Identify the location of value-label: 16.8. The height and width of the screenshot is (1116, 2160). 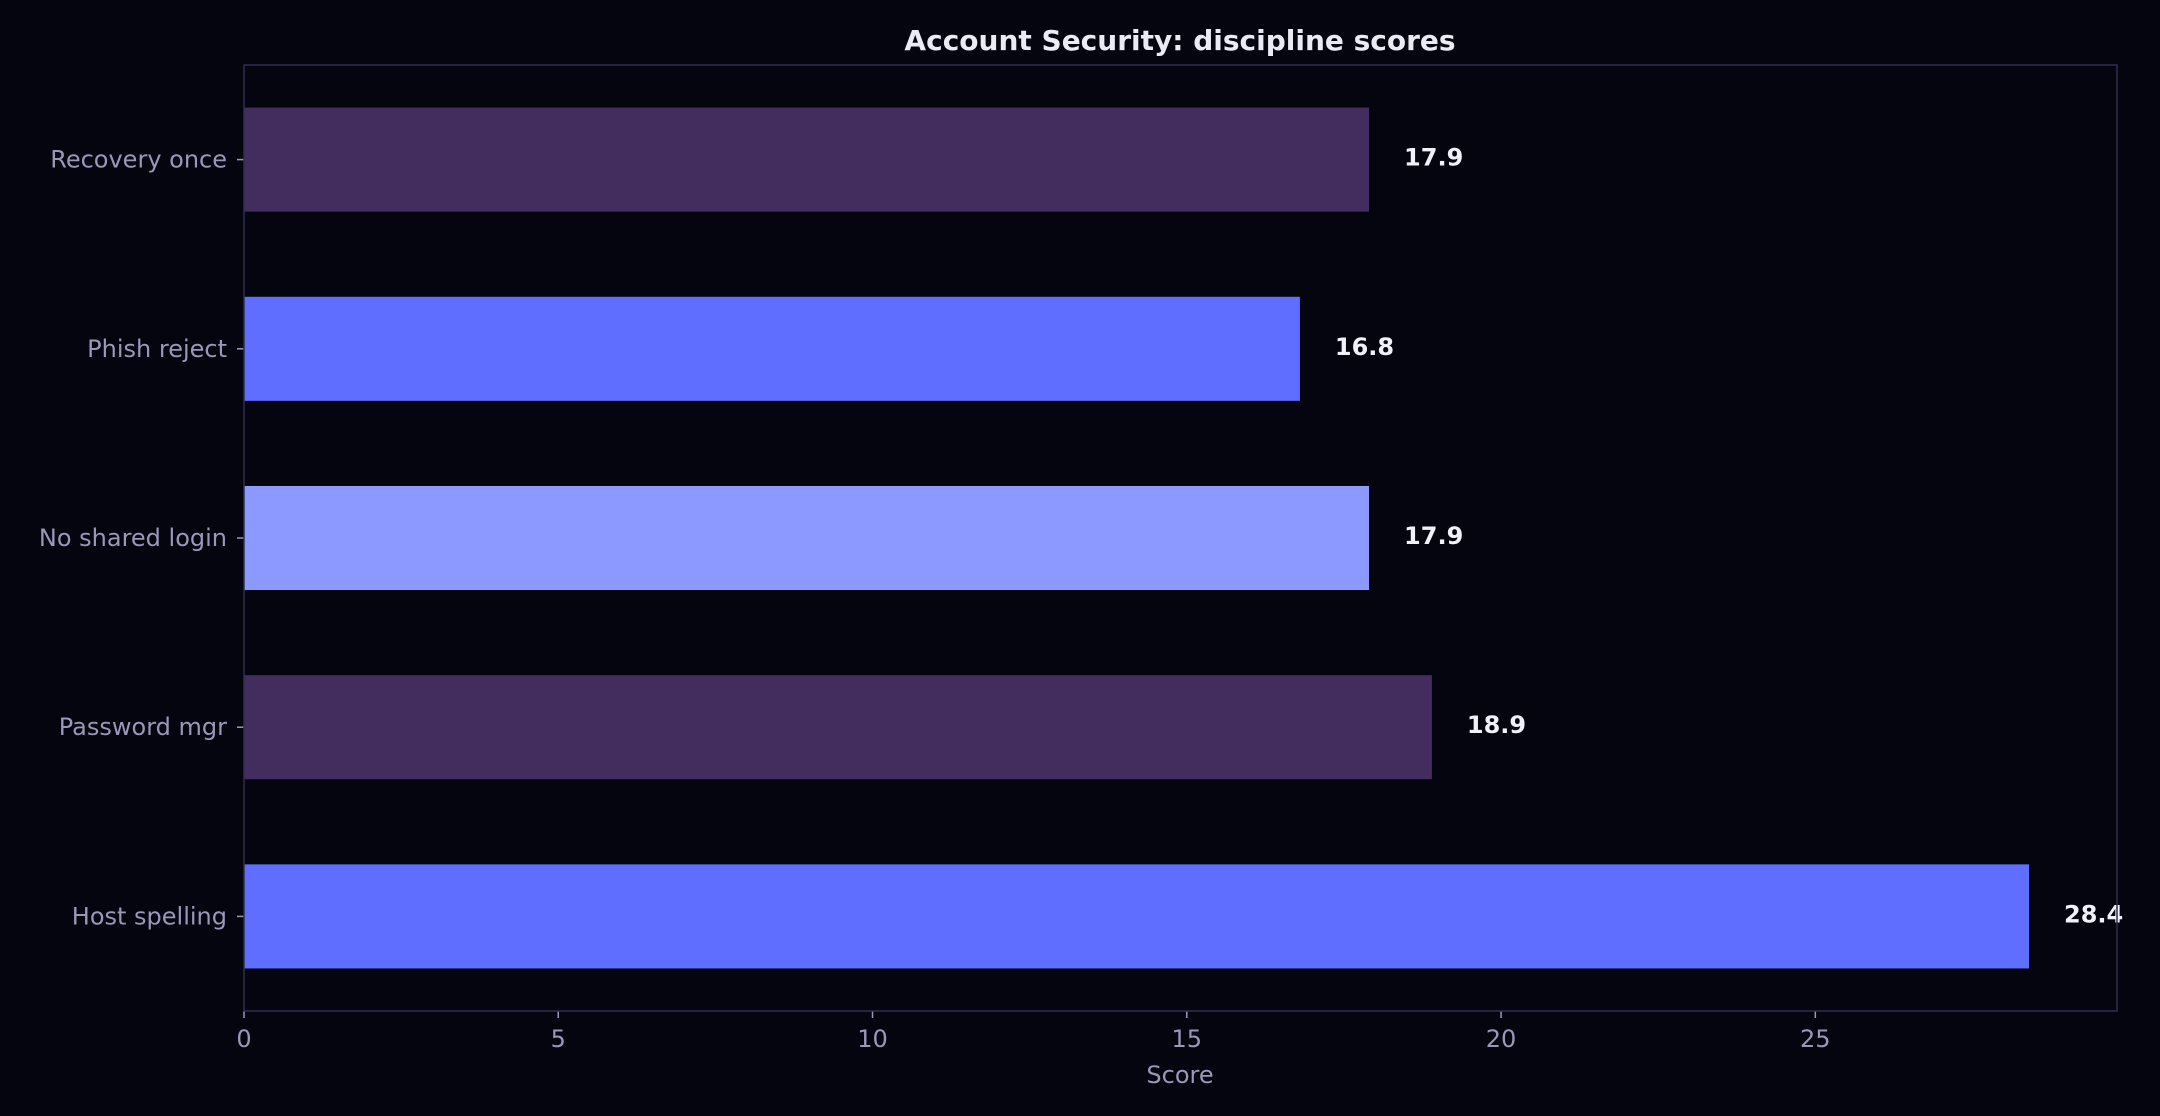
(1364, 347).